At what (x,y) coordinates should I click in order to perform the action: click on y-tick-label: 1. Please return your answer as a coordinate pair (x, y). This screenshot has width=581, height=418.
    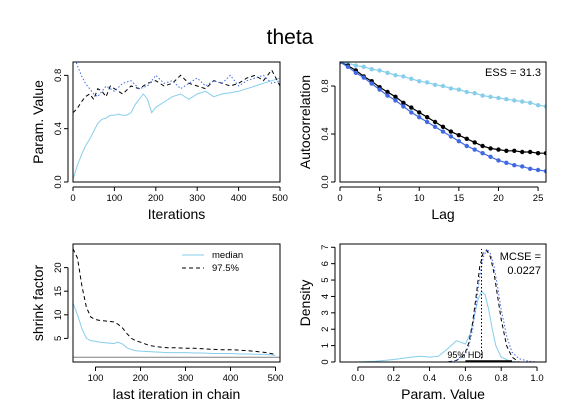
    Looking at the image, I should click on (325, 345).